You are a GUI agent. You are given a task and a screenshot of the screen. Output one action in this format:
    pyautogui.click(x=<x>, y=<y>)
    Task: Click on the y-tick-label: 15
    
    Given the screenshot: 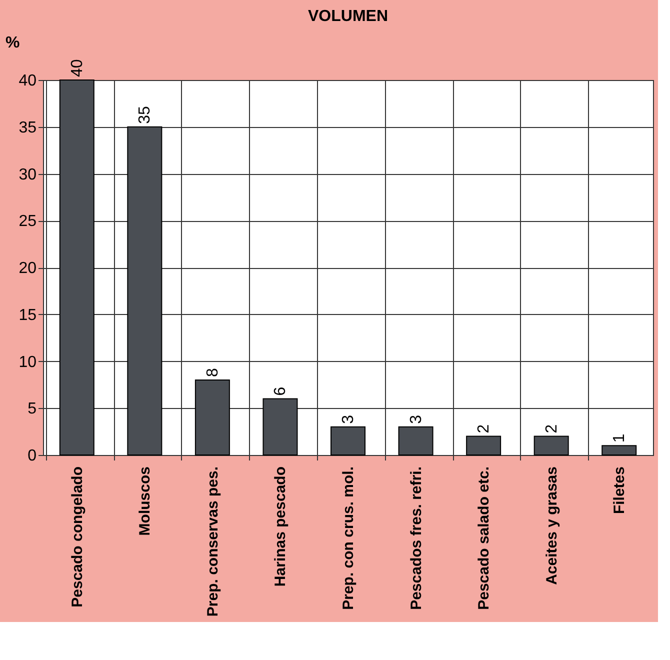 What is the action you would take?
    pyautogui.click(x=27, y=315)
    